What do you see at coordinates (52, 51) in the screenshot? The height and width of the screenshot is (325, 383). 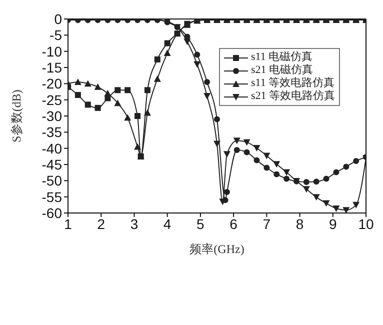 I see `y-tick-label: -10` at bounding box center [52, 51].